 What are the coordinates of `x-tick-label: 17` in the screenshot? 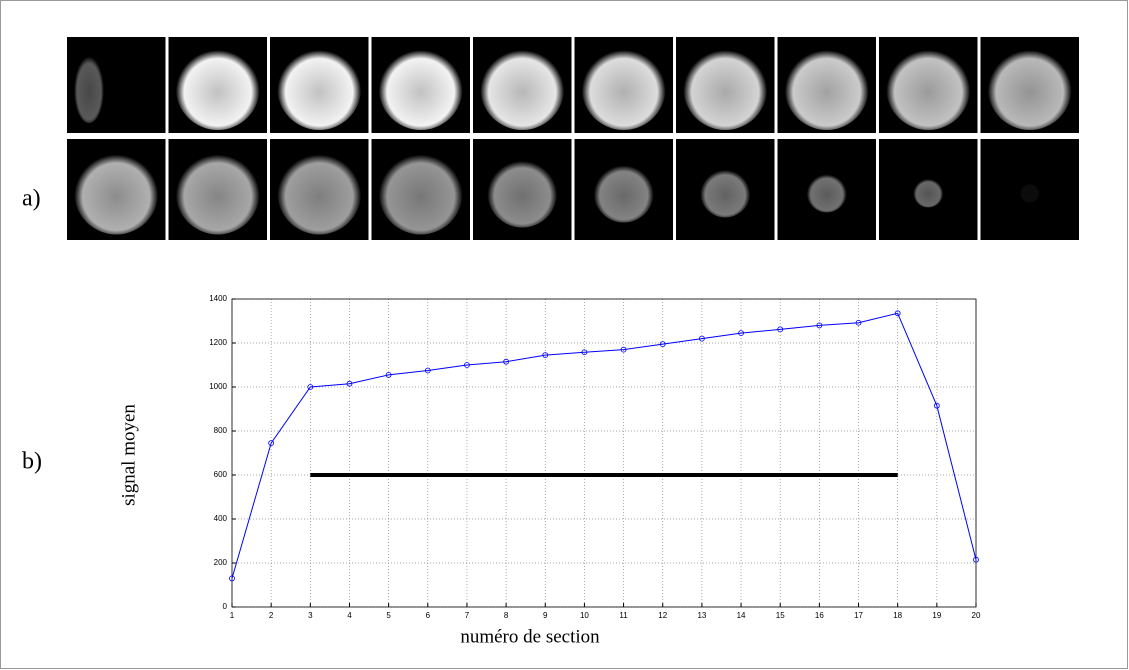 It's located at (858, 615).